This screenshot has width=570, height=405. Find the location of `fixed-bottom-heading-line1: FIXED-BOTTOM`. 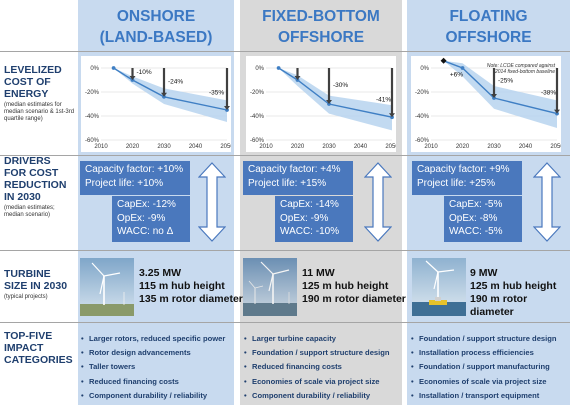

fixed-bottom-heading-line1: FIXED-BOTTOM is located at coordinates (321, 16).